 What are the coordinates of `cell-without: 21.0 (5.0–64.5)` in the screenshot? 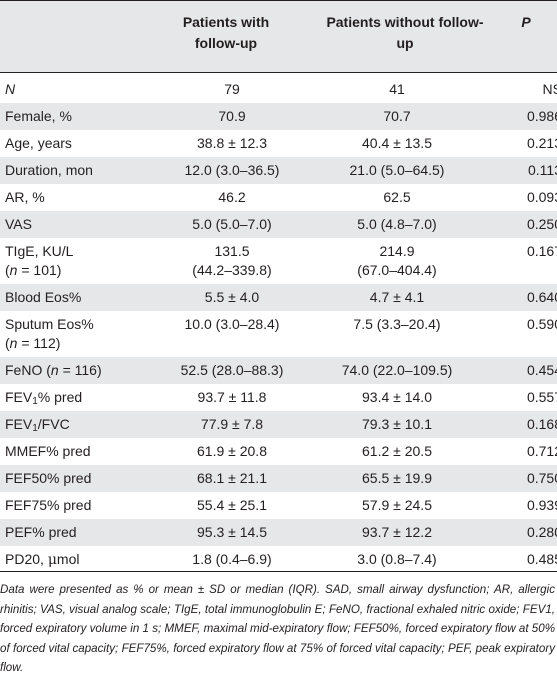 It's located at (397, 170).